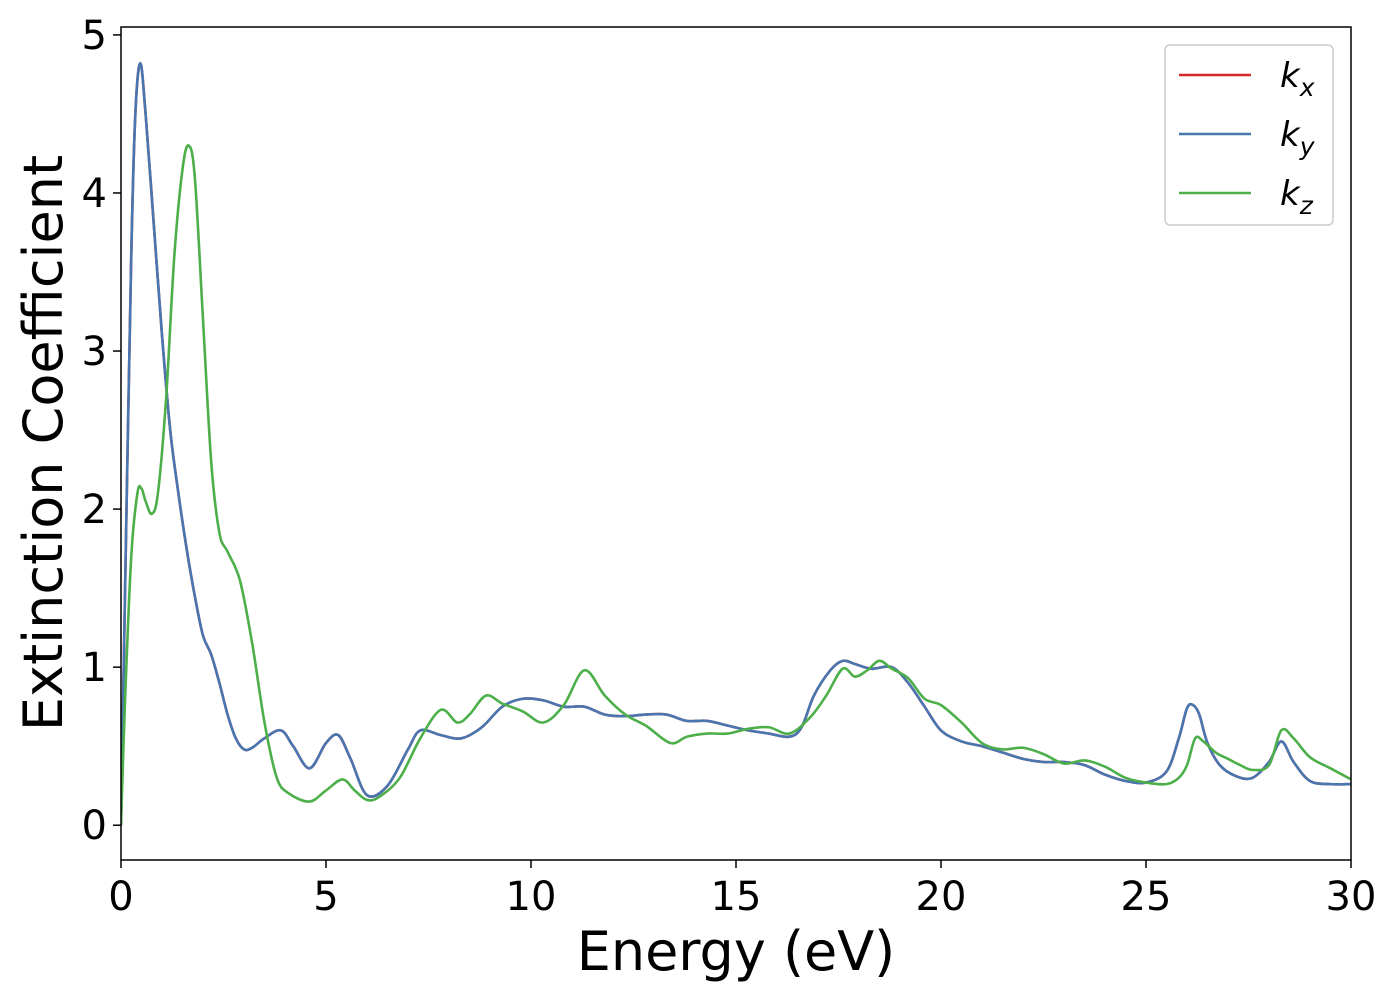 The image size is (1400, 1004). What do you see at coordinates (101, 431) in the screenshot?
I see `y-axis: 0 1 2 3 4 5` at bounding box center [101, 431].